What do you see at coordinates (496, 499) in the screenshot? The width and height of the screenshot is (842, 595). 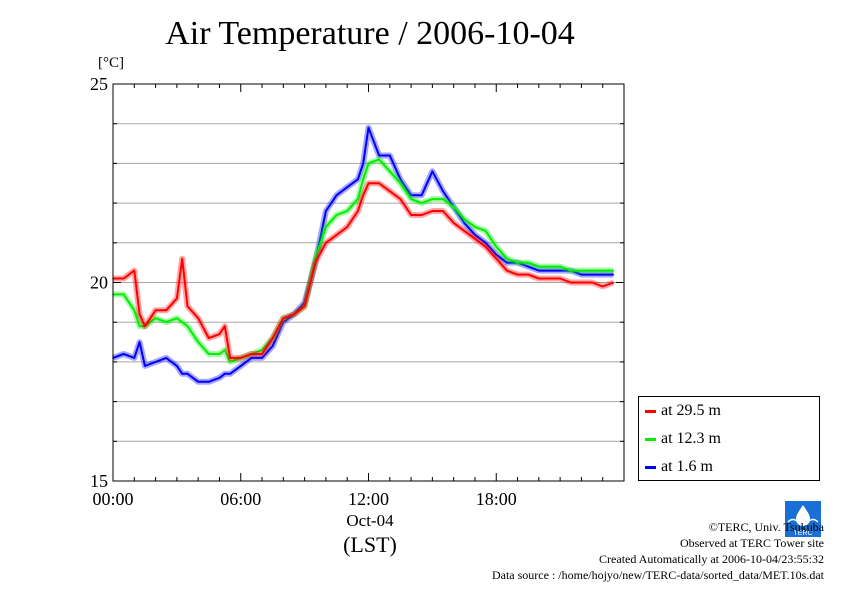 I see `x-tick-label: 18:00` at bounding box center [496, 499].